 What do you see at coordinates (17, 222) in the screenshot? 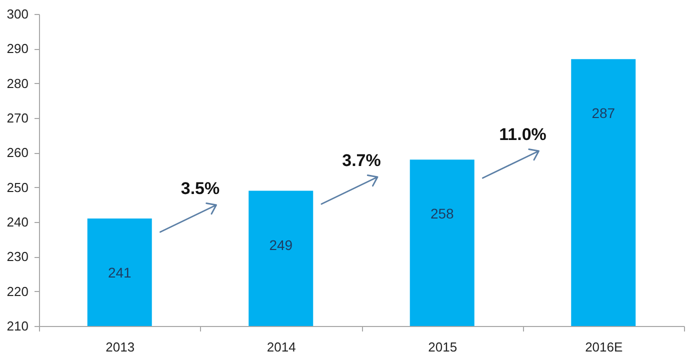
I see `y-tick-label: 240` at bounding box center [17, 222].